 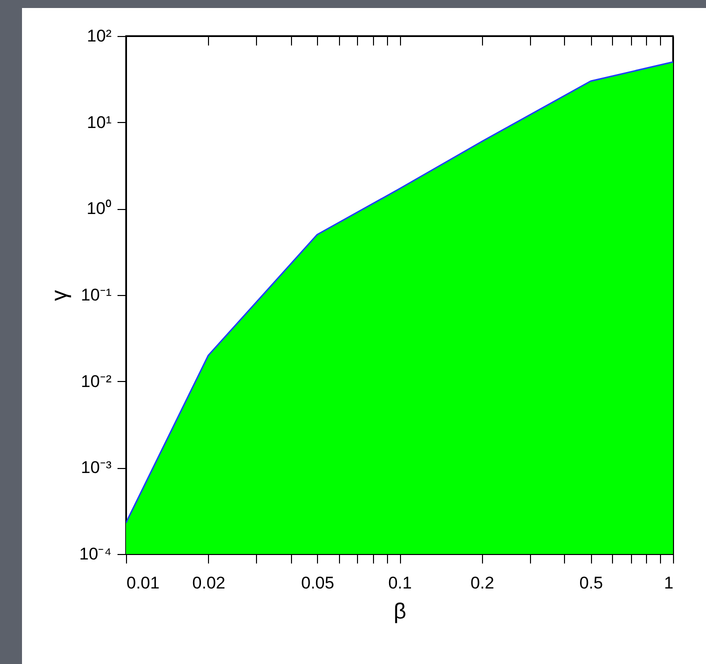 What do you see at coordinates (59, 295) in the screenshot?
I see `y-axis-title: γ` at bounding box center [59, 295].